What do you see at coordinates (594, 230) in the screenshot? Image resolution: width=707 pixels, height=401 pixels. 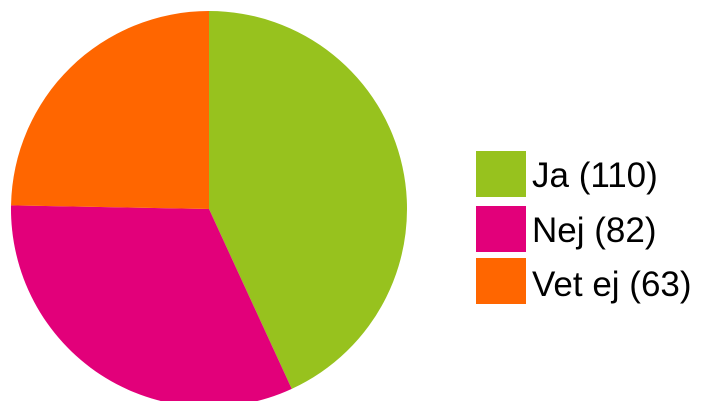 I see `legend-label-nej: Nej (82)` at bounding box center [594, 230].